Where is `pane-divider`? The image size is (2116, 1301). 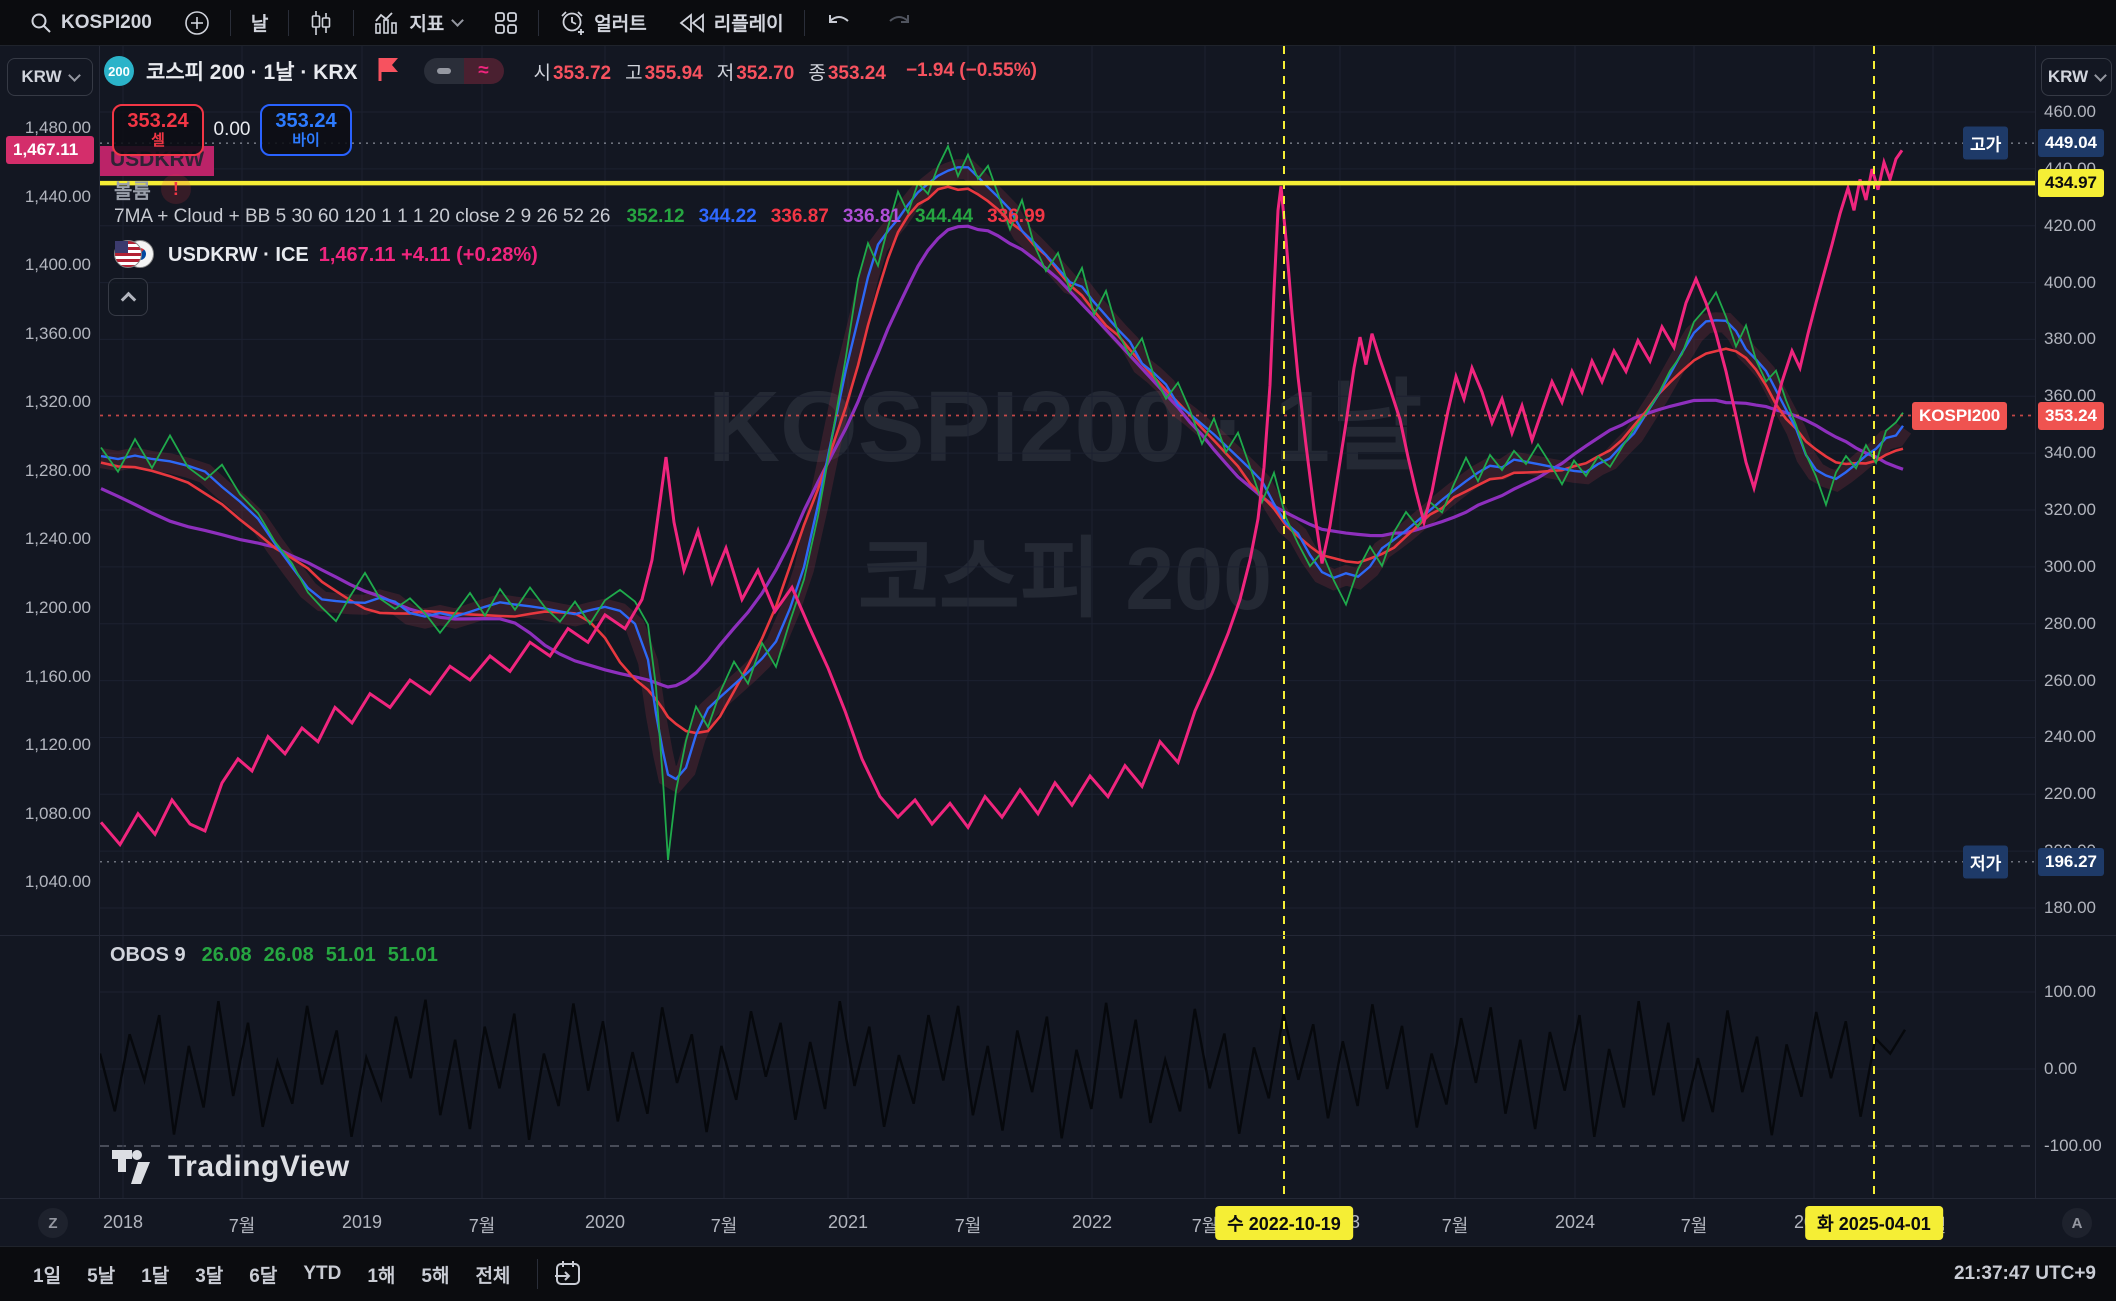 pane-divider is located at coordinates (1058, 935).